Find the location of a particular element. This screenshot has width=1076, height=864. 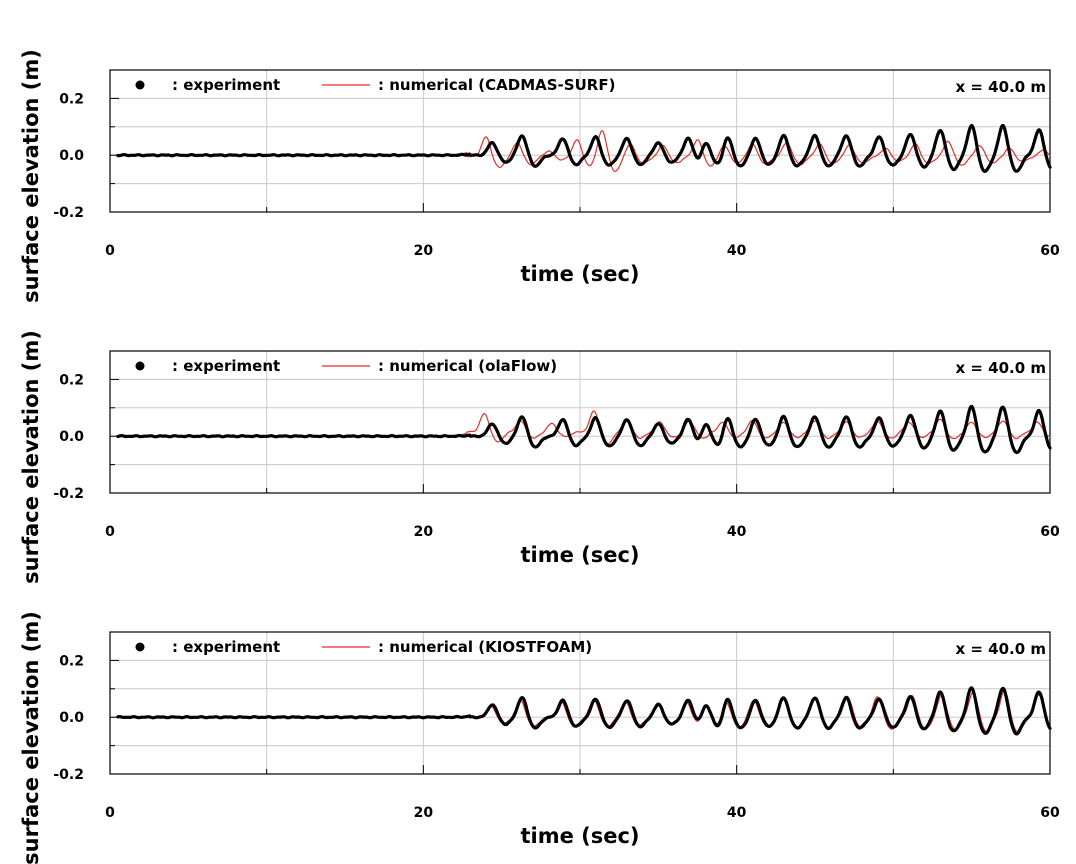

legend-label-numerical: : numerical (olaFlow) is located at coordinates (467, 366).